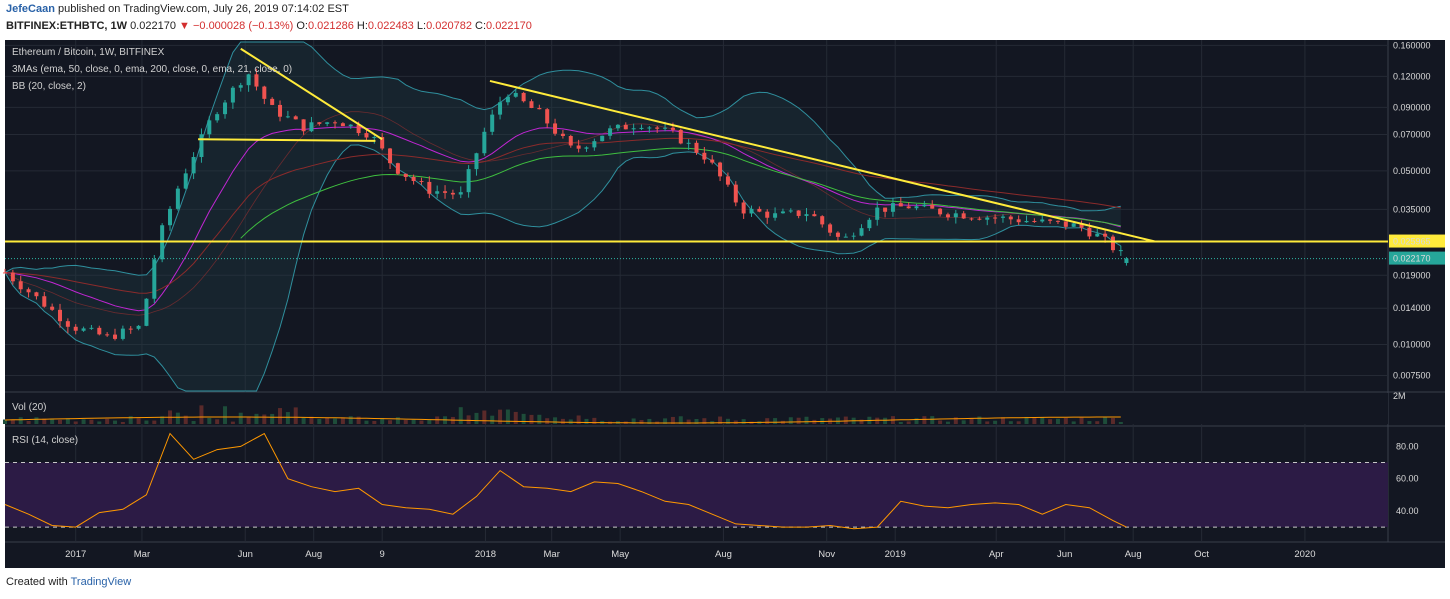 This screenshot has height=599, width=1450. What do you see at coordinates (153, 26) in the screenshot?
I see `last-price: 0.022170` at bounding box center [153, 26].